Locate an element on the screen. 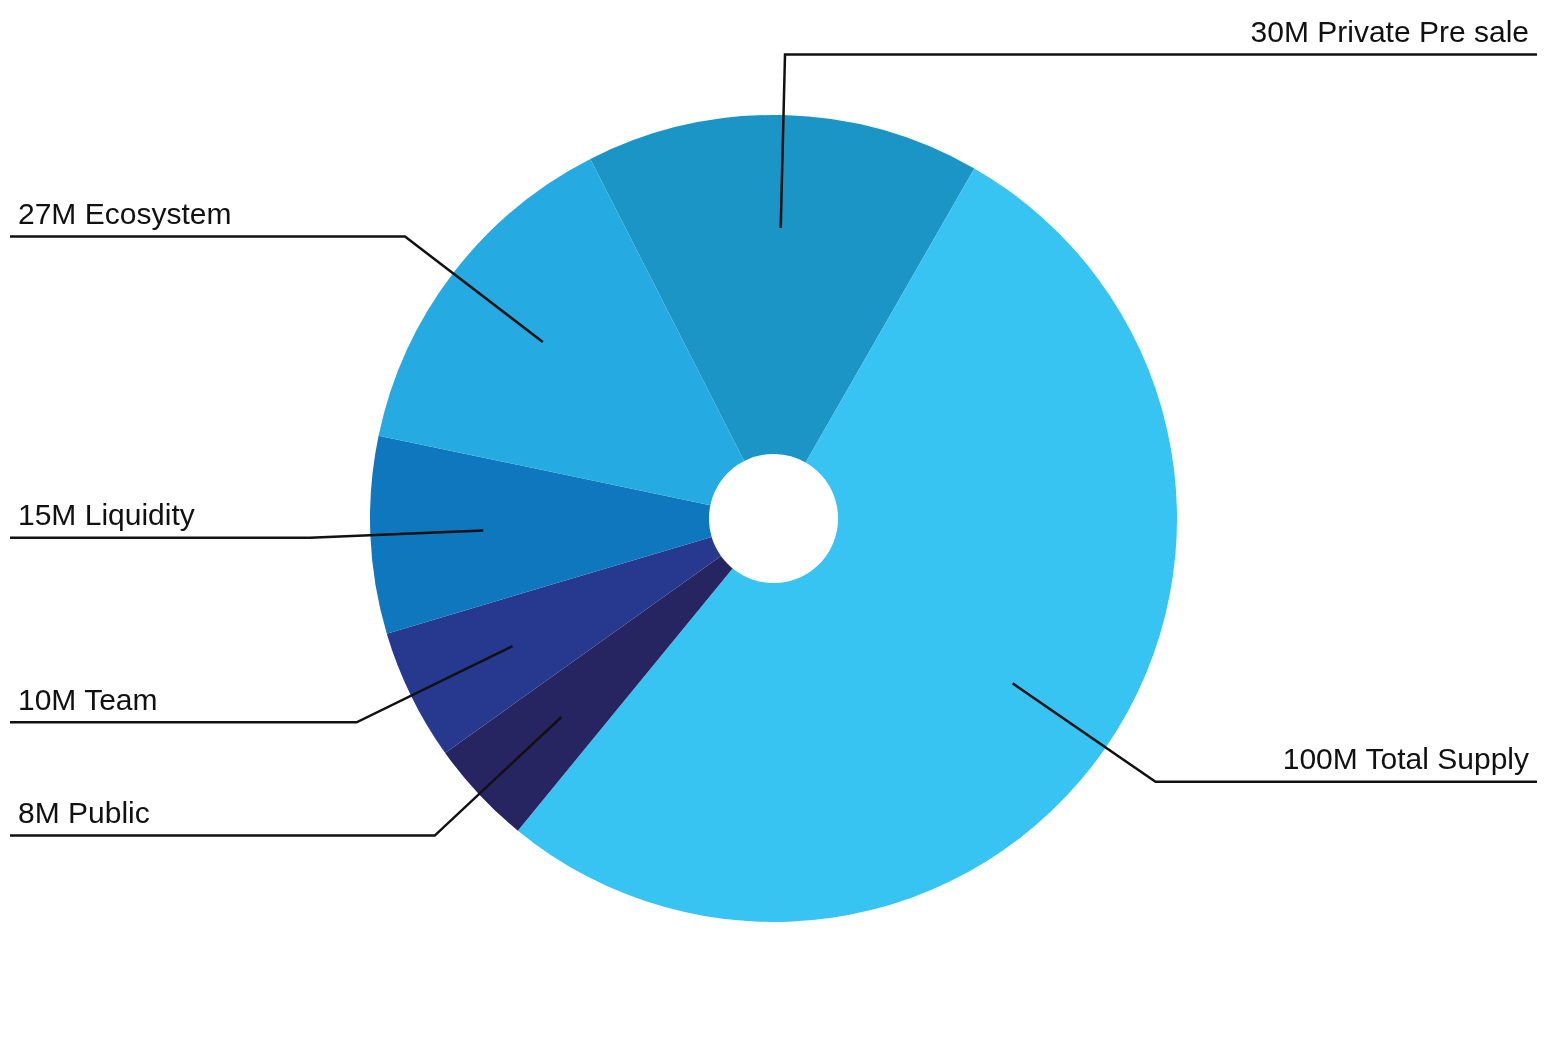 Image resolution: width=1547 pixels, height=1037 pixels. slice-label: 27M Ecosystem is located at coordinates (125, 213).